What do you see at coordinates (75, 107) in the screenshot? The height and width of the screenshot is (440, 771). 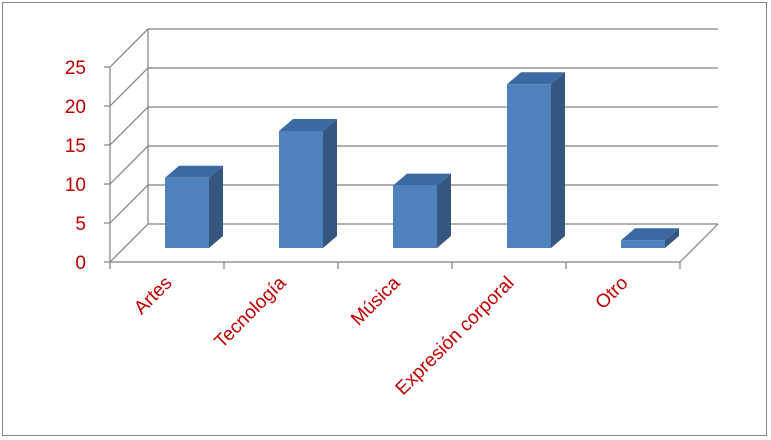 I see `y-tick-label: 20` at bounding box center [75, 107].